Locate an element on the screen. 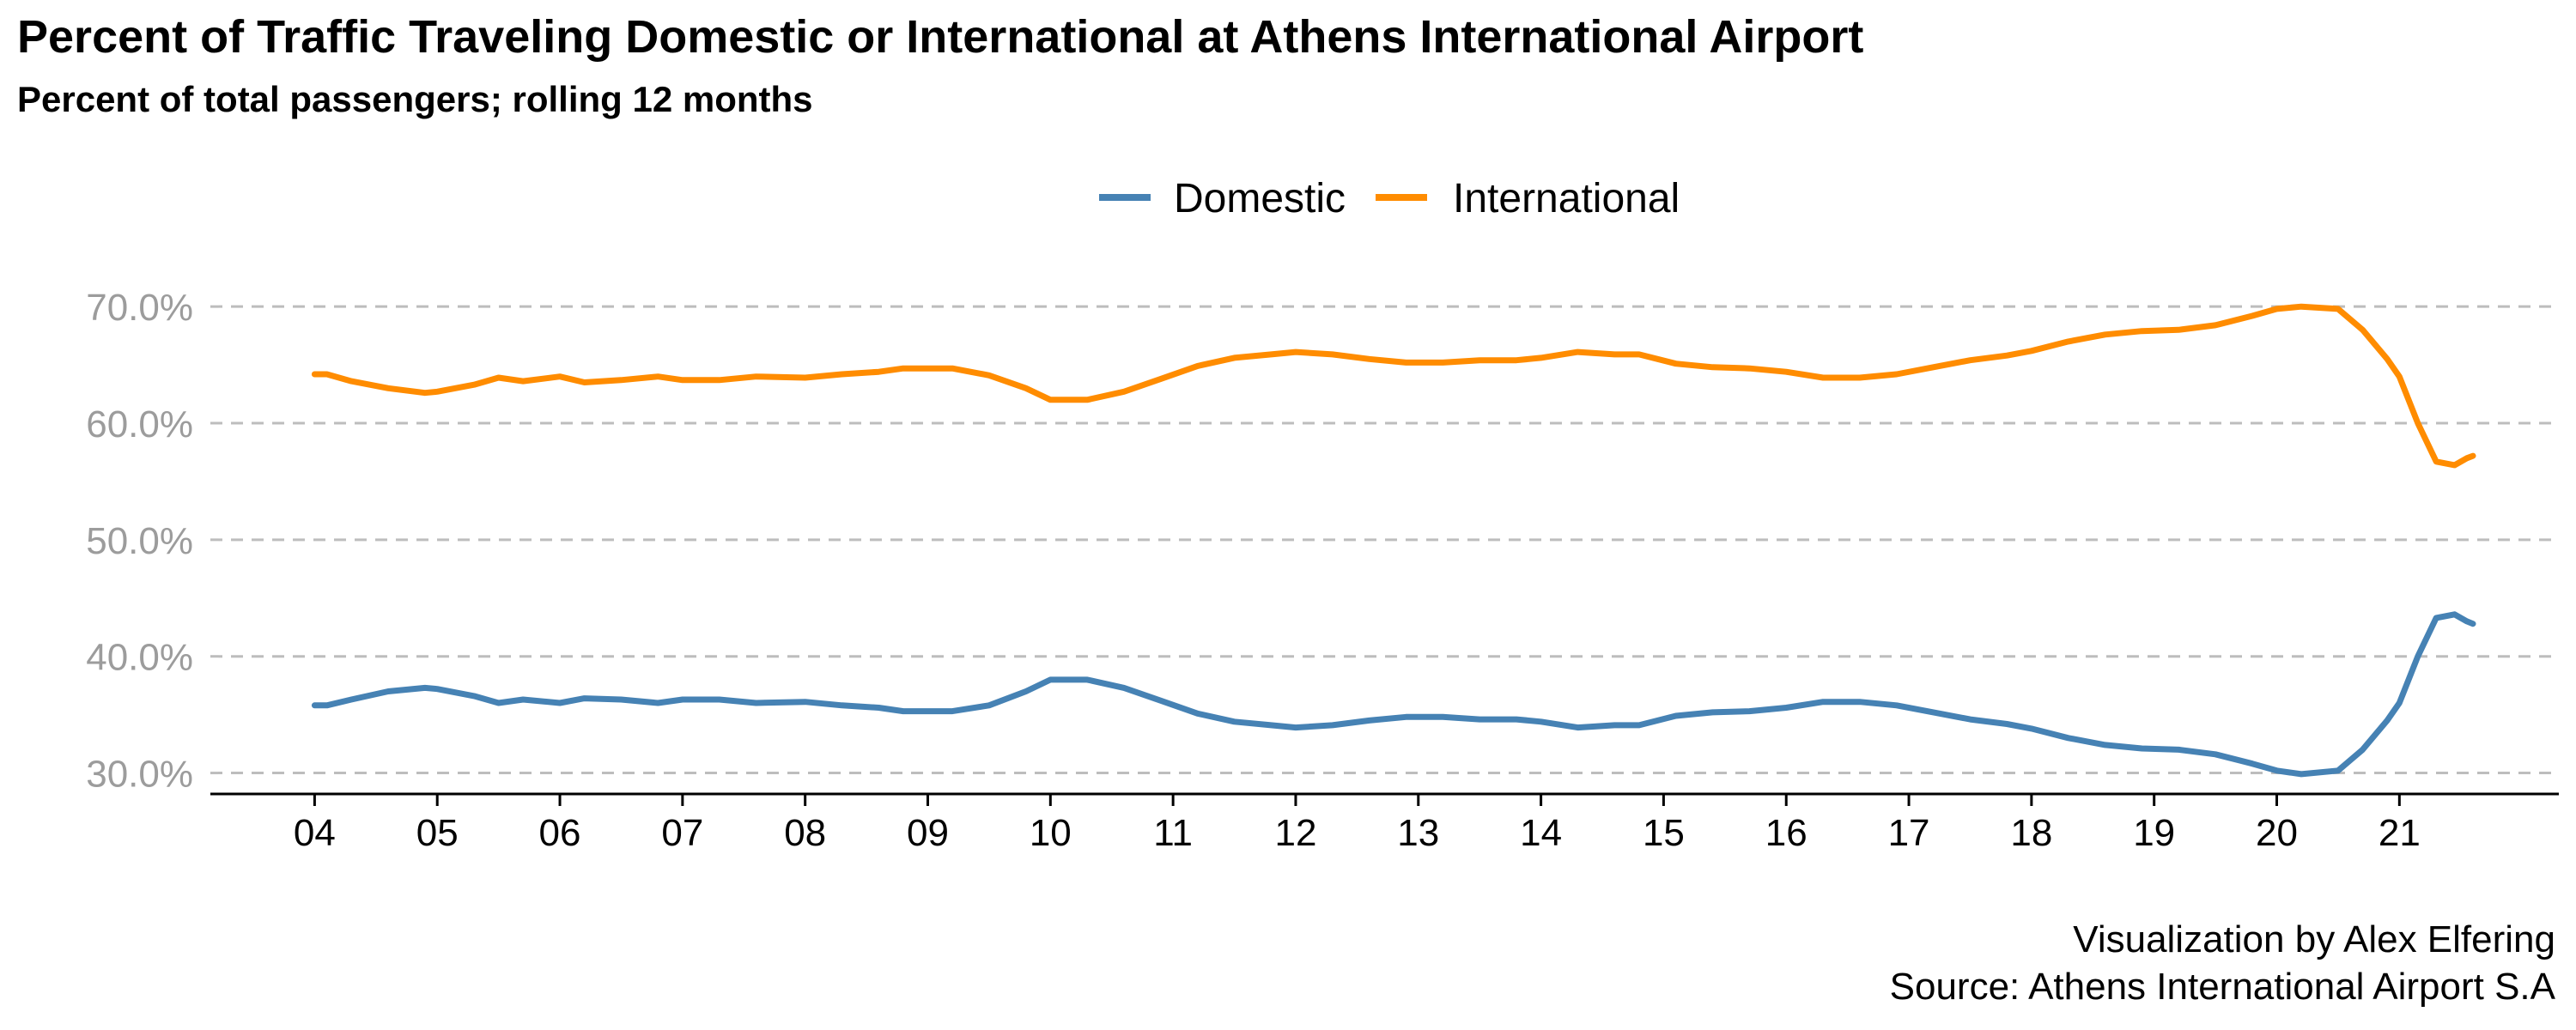 The image size is (2576, 1030). x-tick-label: 12 is located at coordinates (1295, 833).